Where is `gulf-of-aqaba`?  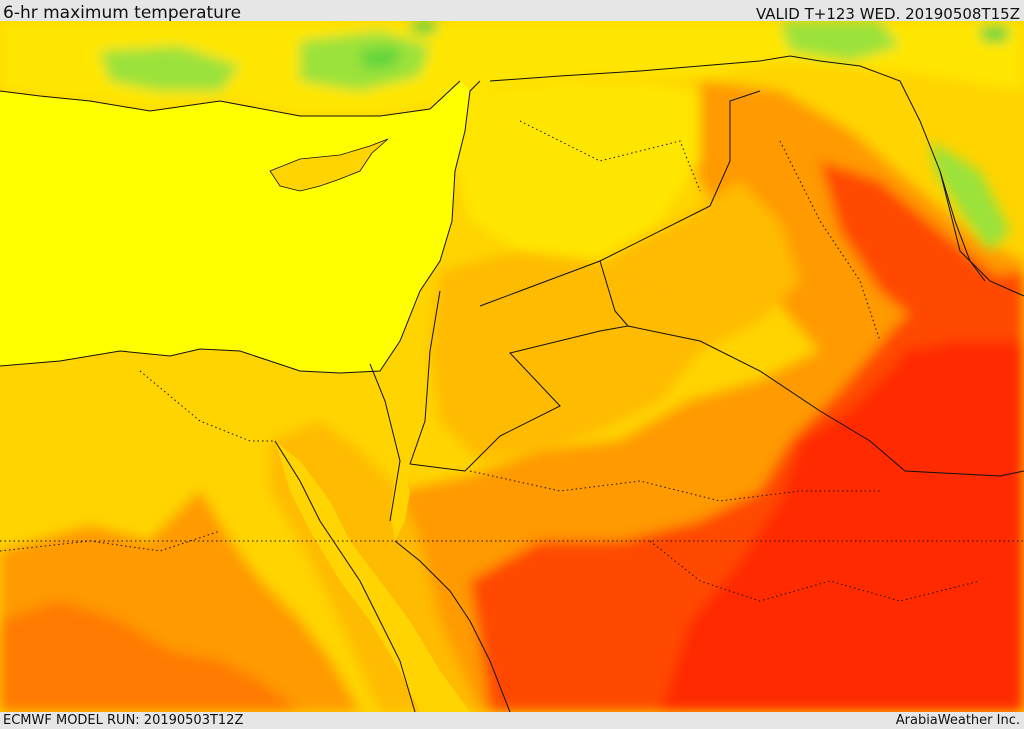
gulf-of-aqaba is located at coordinates (400, 501).